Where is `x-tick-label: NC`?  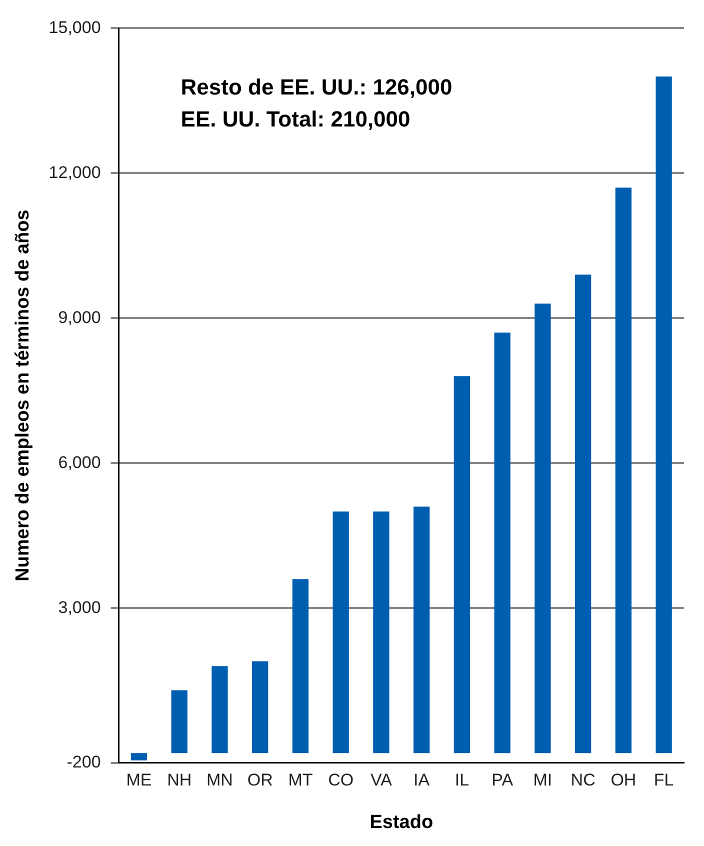 x-tick-label: NC is located at coordinates (583, 780).